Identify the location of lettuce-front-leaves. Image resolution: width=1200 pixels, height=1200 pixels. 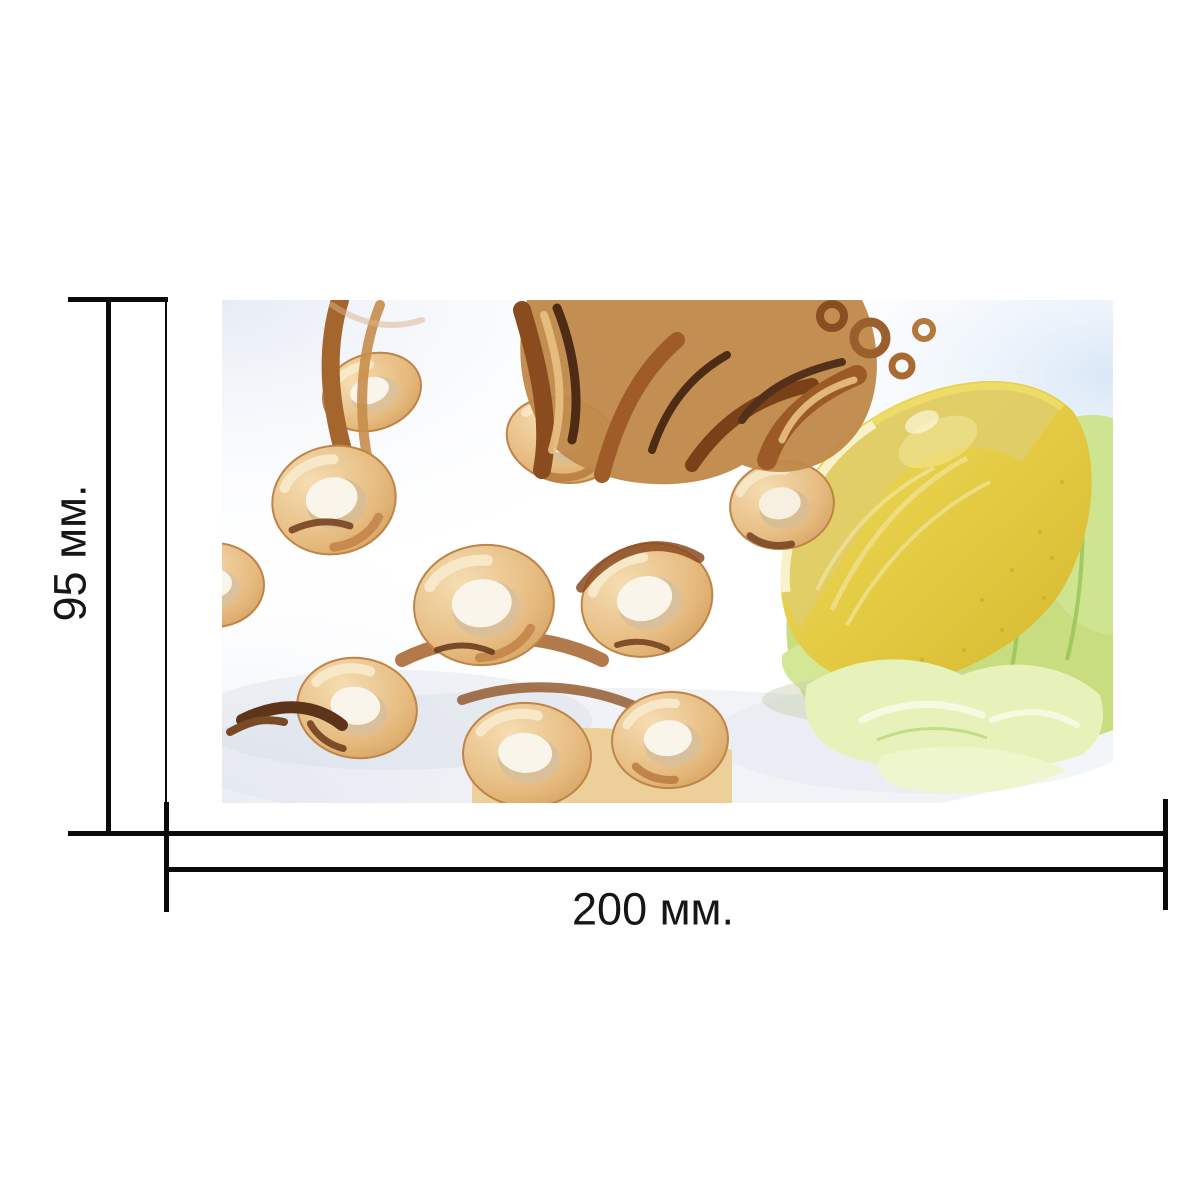
(954, 726).